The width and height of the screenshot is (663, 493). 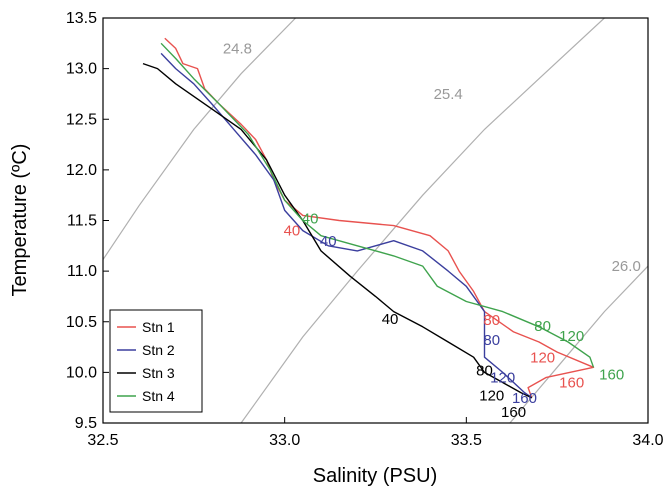 I want to click on y-tick-label: 12.0, so click(x=81, y=170).